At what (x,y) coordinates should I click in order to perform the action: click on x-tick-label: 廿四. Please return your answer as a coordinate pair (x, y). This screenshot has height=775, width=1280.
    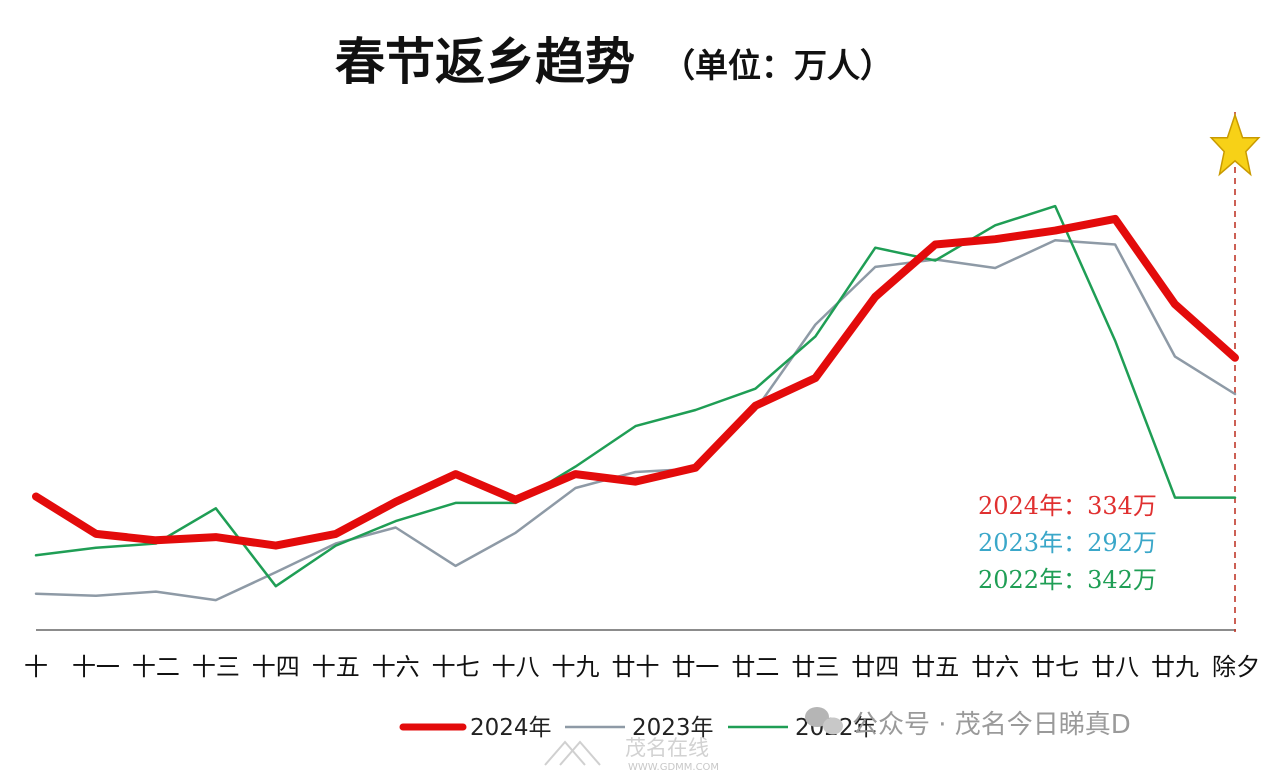
    Looking at the image, I should click on (875, 667).